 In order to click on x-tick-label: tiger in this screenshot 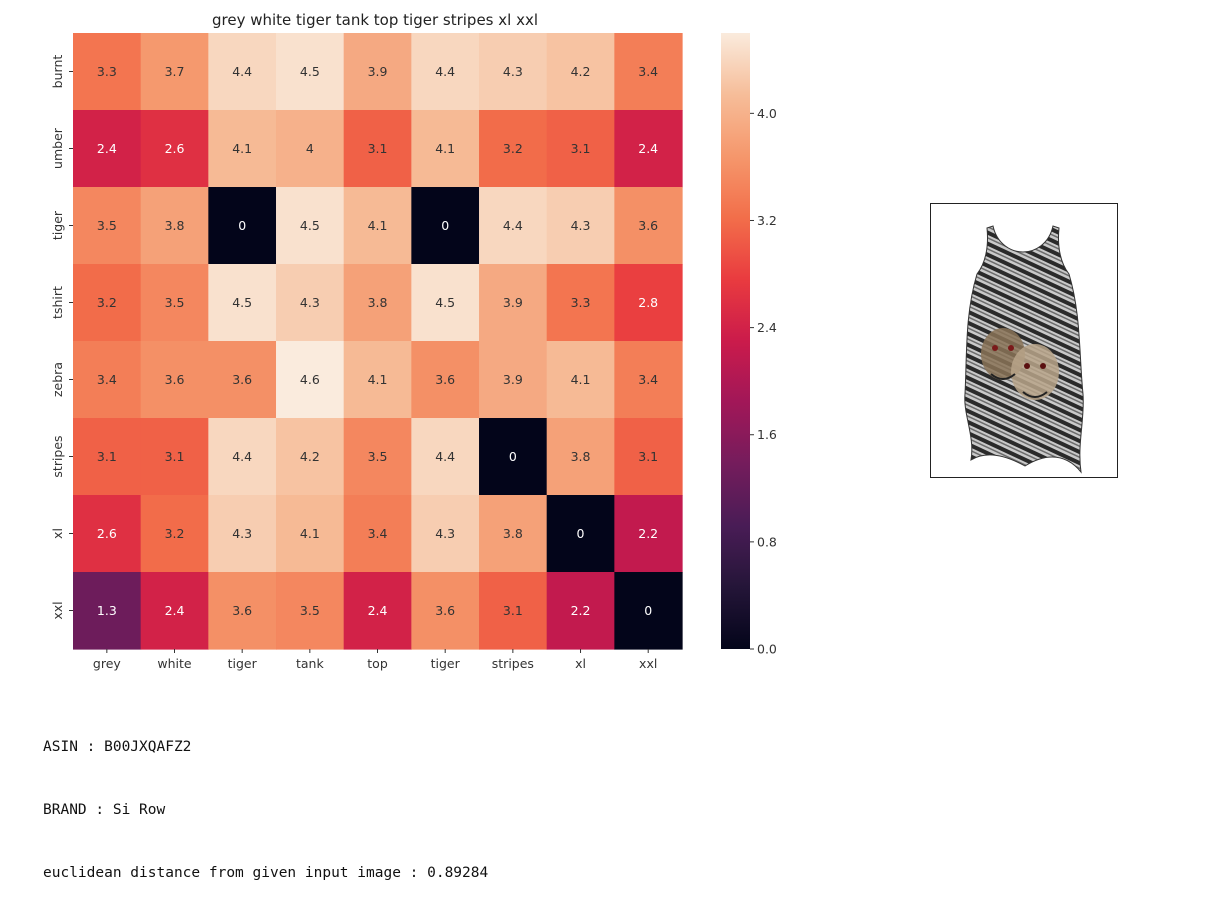, I will do `click(243, 663)`.